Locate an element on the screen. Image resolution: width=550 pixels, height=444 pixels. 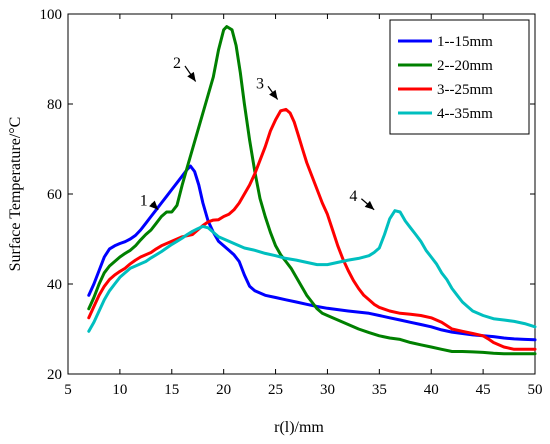
legend-label-4: 4--35mm is located at coordinates (465, 114).